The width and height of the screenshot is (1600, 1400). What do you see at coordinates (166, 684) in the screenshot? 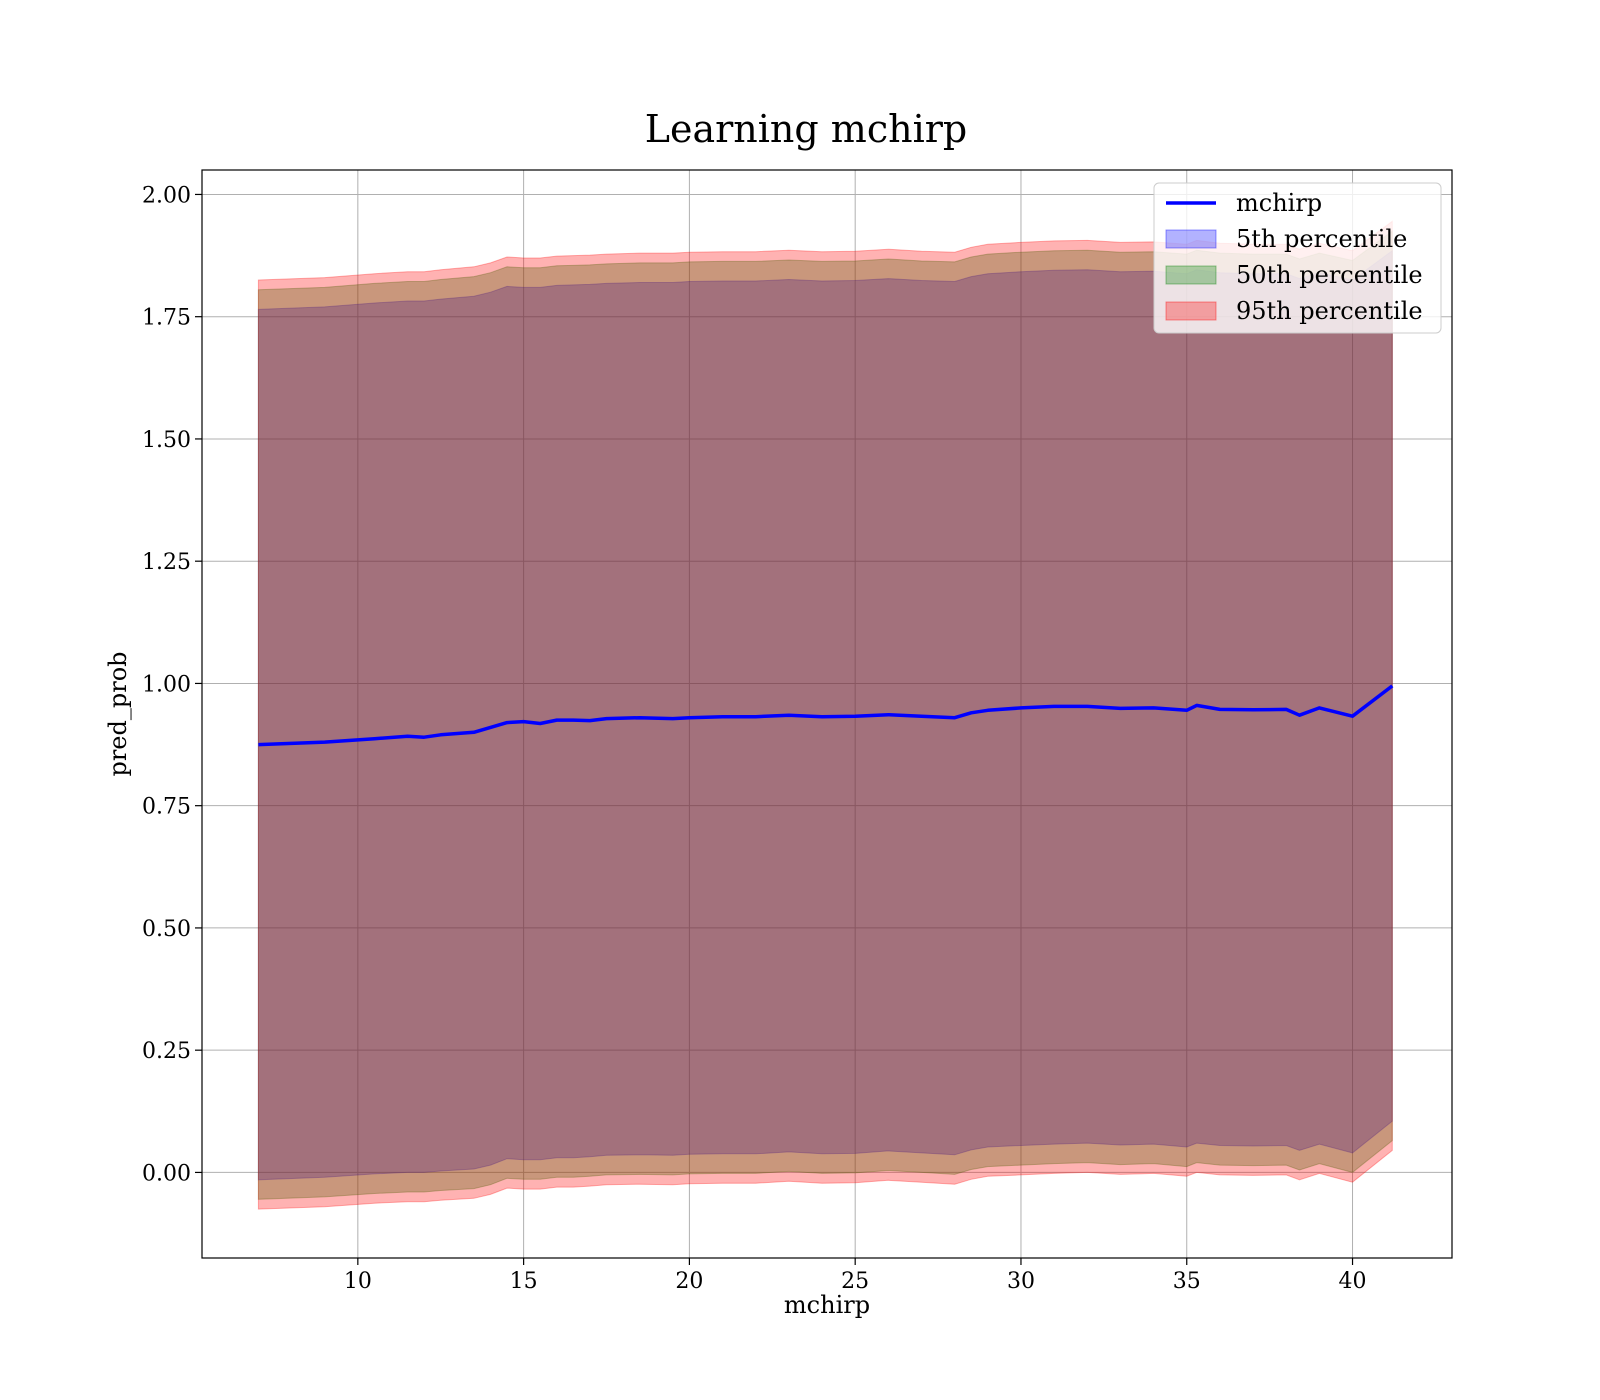
I see `y-tick-label: 1.00` at bounding box center [166, 684].